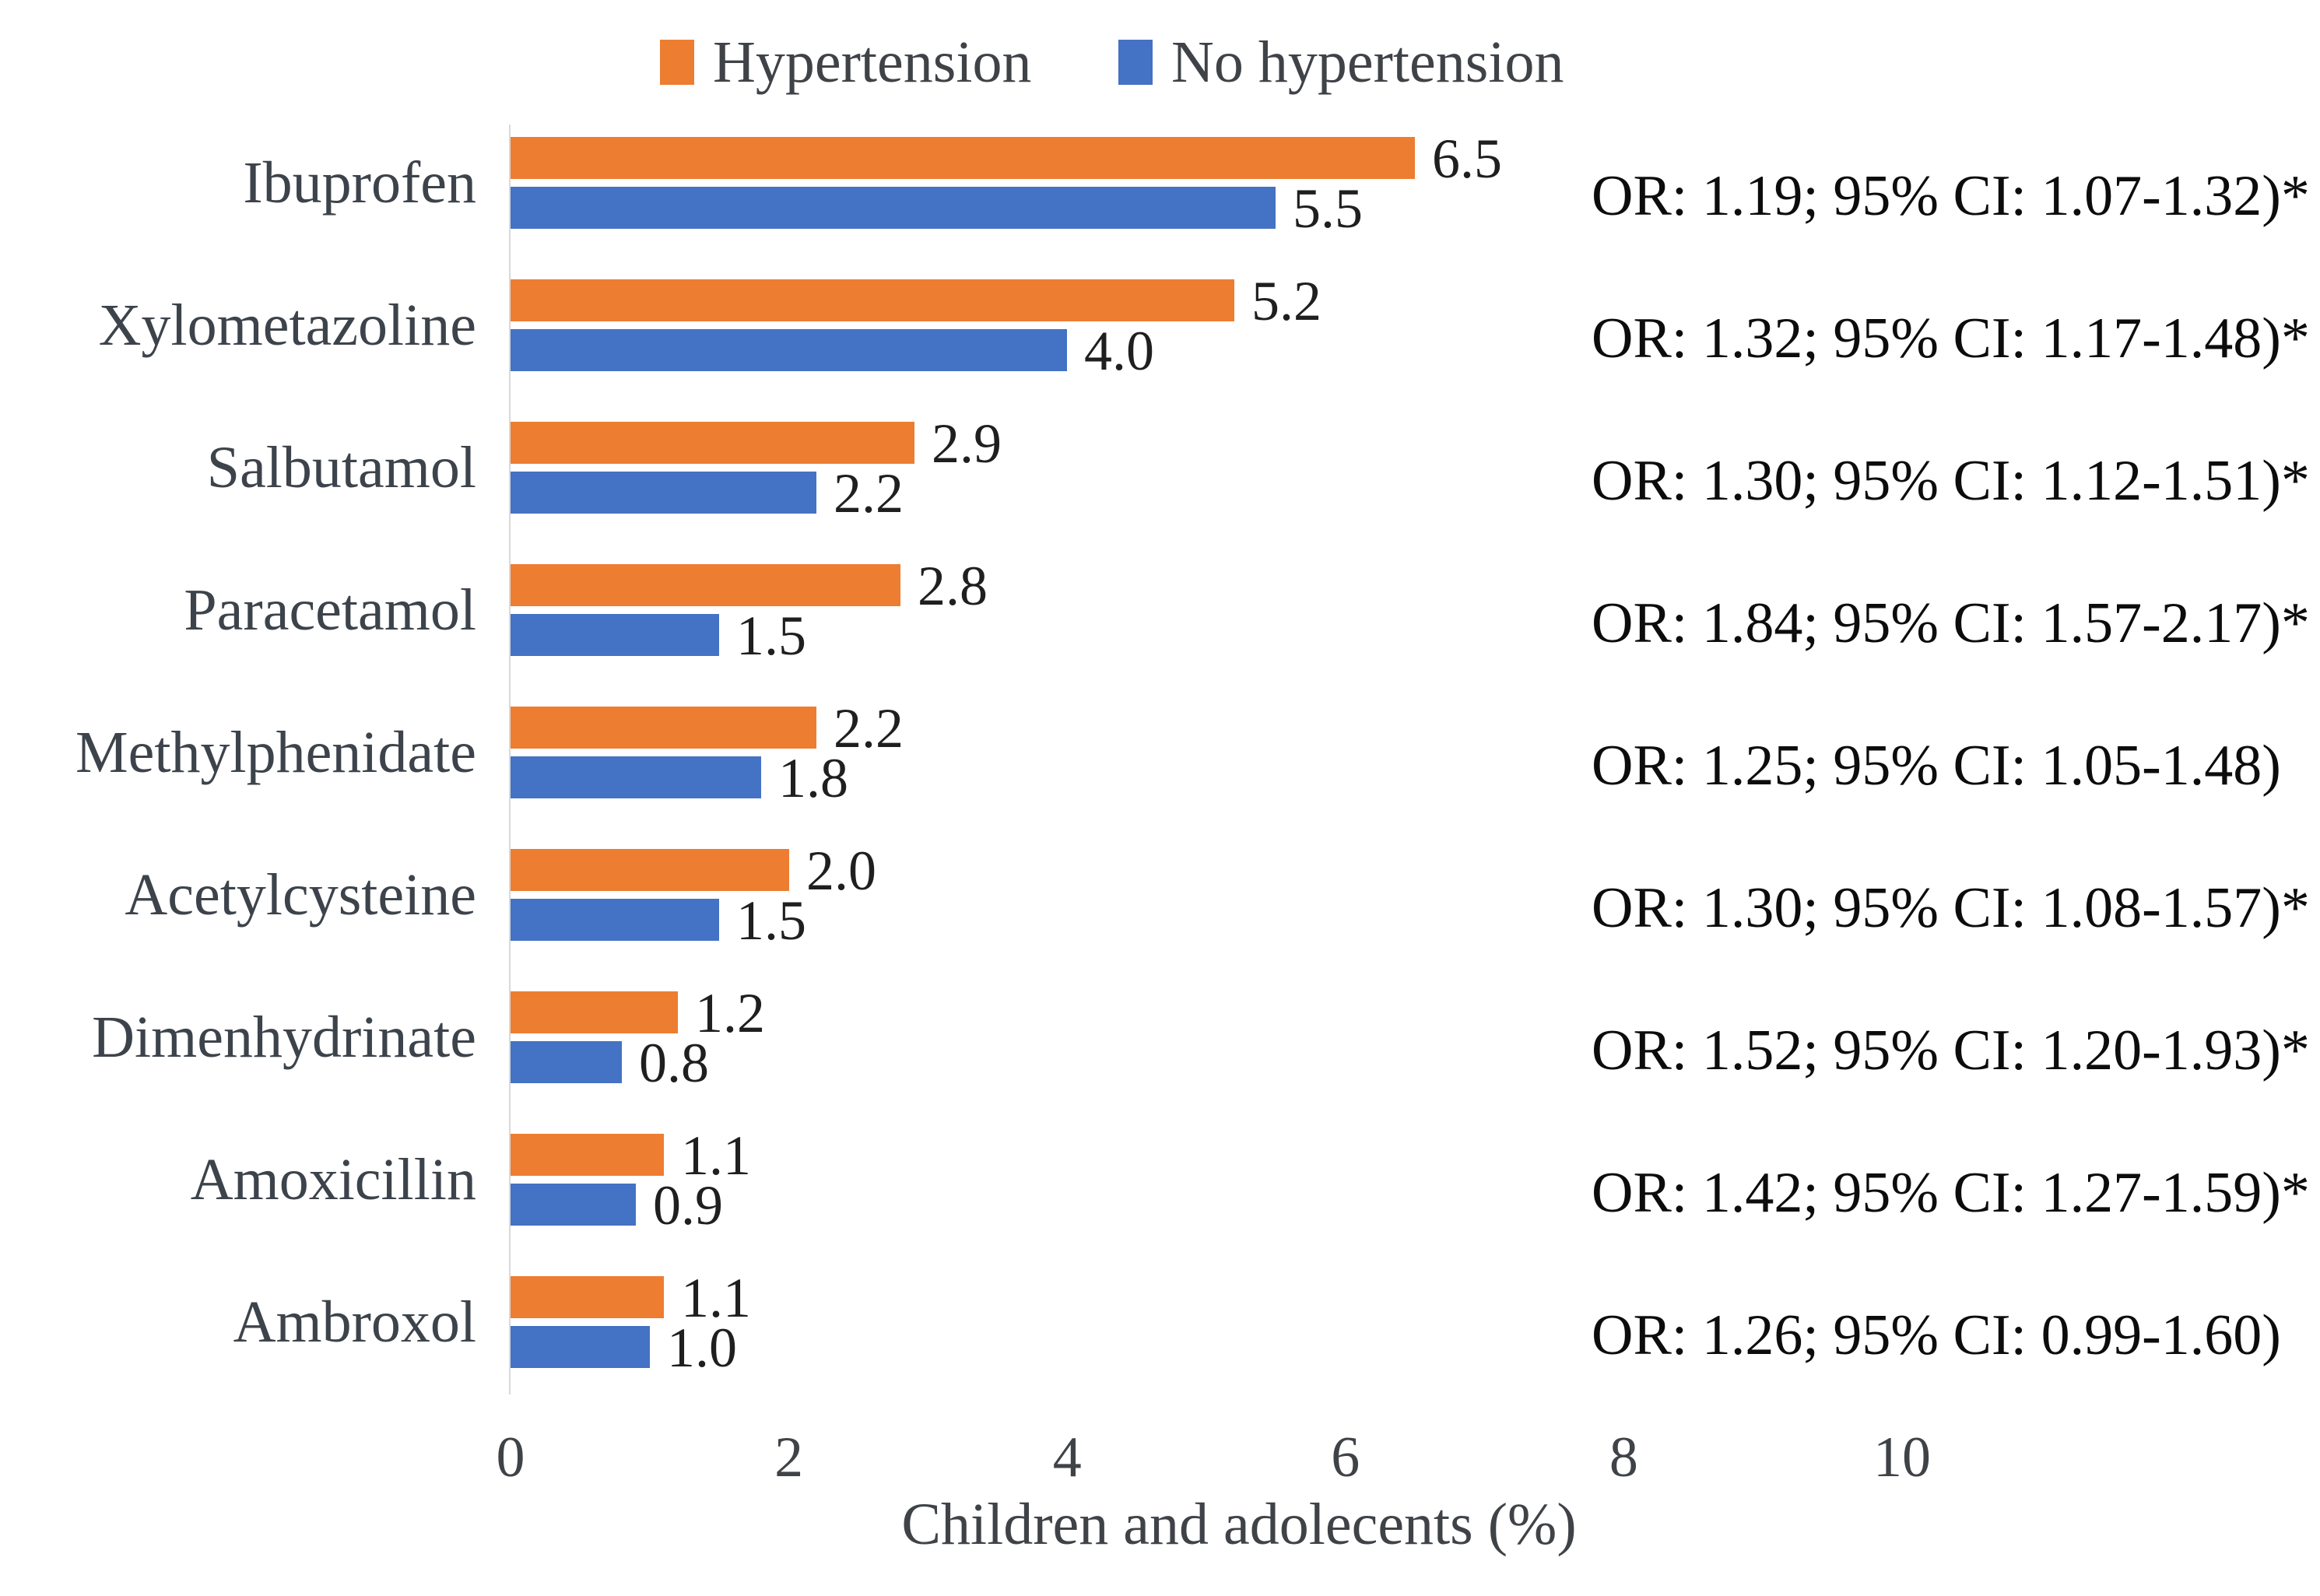  What do you see at coordinates (813, 778) in the screenshot?
I see `no-hypertension-value-label: 1.8` at bounding box center [813, 778].